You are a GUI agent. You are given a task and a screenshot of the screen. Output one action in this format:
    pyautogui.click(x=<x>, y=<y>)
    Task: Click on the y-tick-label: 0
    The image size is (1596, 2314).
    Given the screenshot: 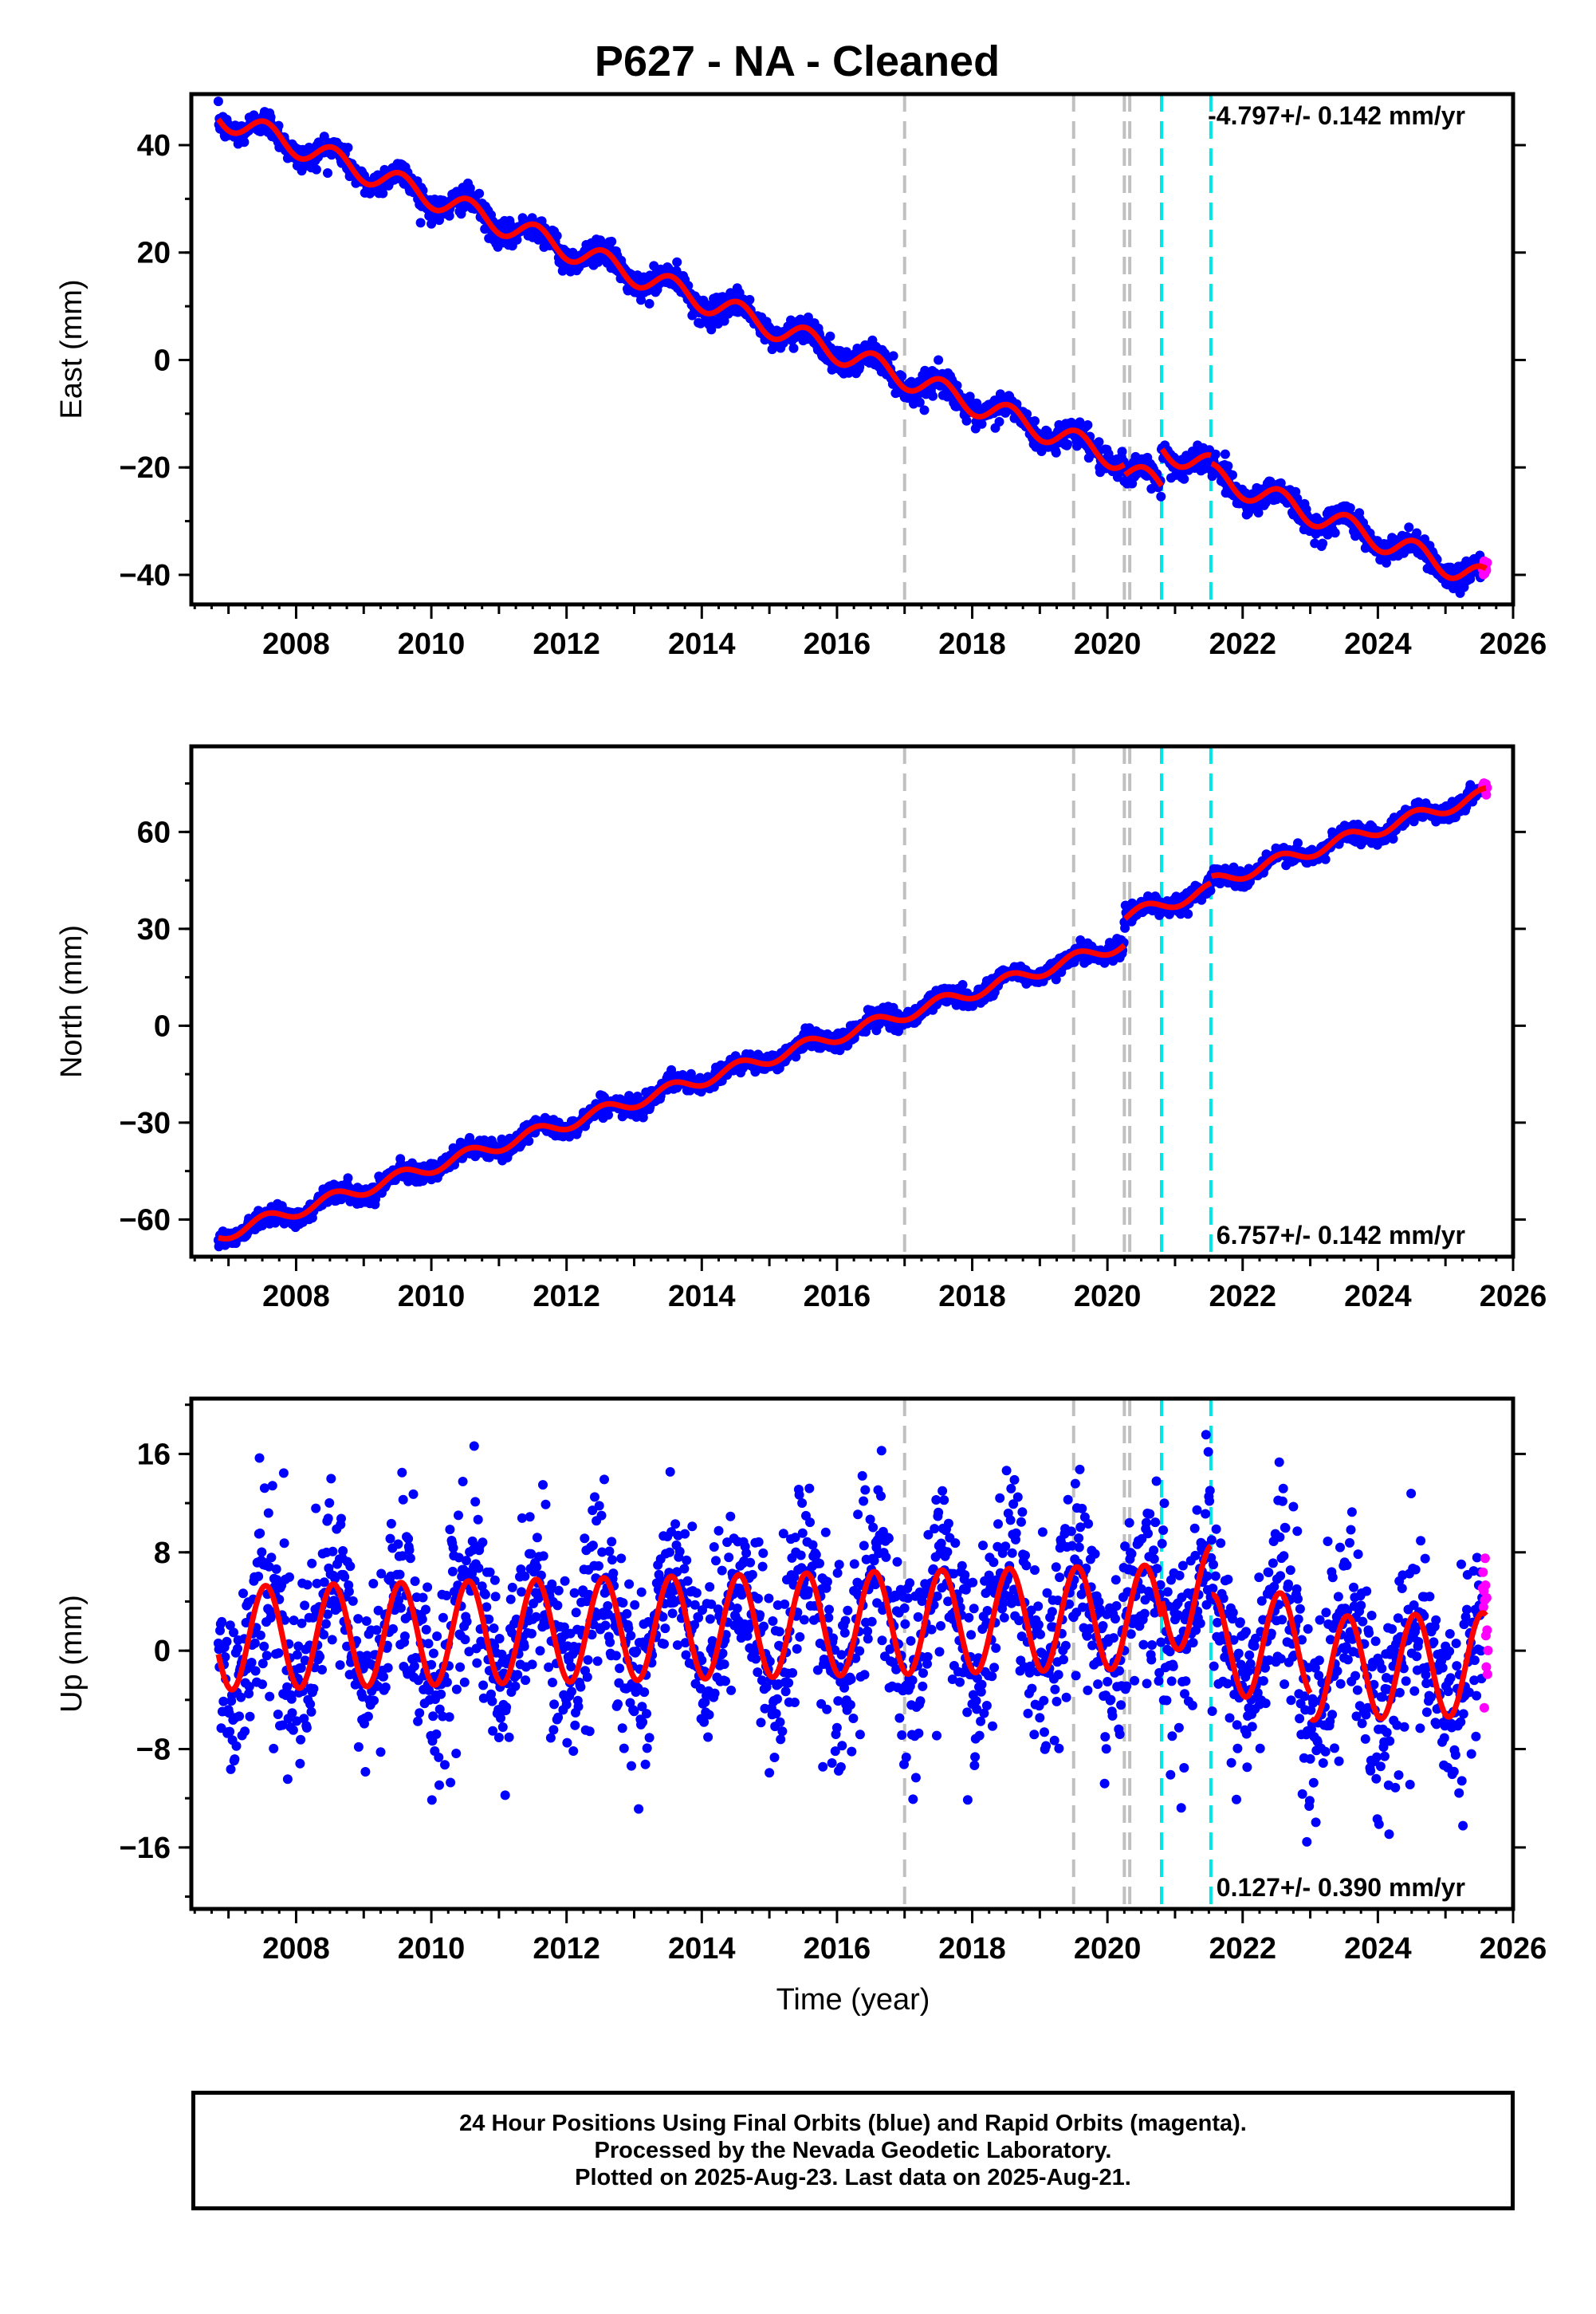 What is the action you would take?
    pyautogui.click(x=162, y=1026)
    